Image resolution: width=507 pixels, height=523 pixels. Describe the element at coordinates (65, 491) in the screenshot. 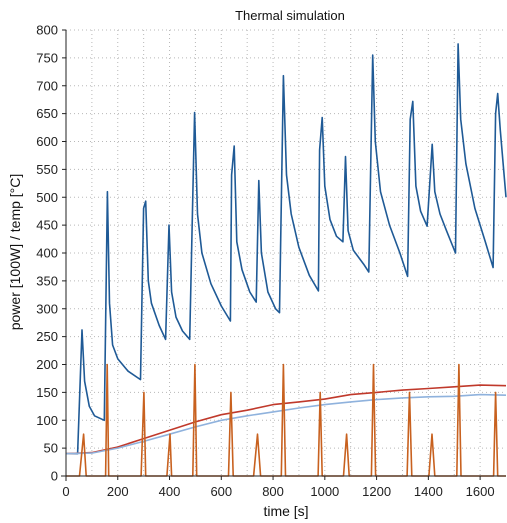

I see `x-tick-label: 0` at that location.